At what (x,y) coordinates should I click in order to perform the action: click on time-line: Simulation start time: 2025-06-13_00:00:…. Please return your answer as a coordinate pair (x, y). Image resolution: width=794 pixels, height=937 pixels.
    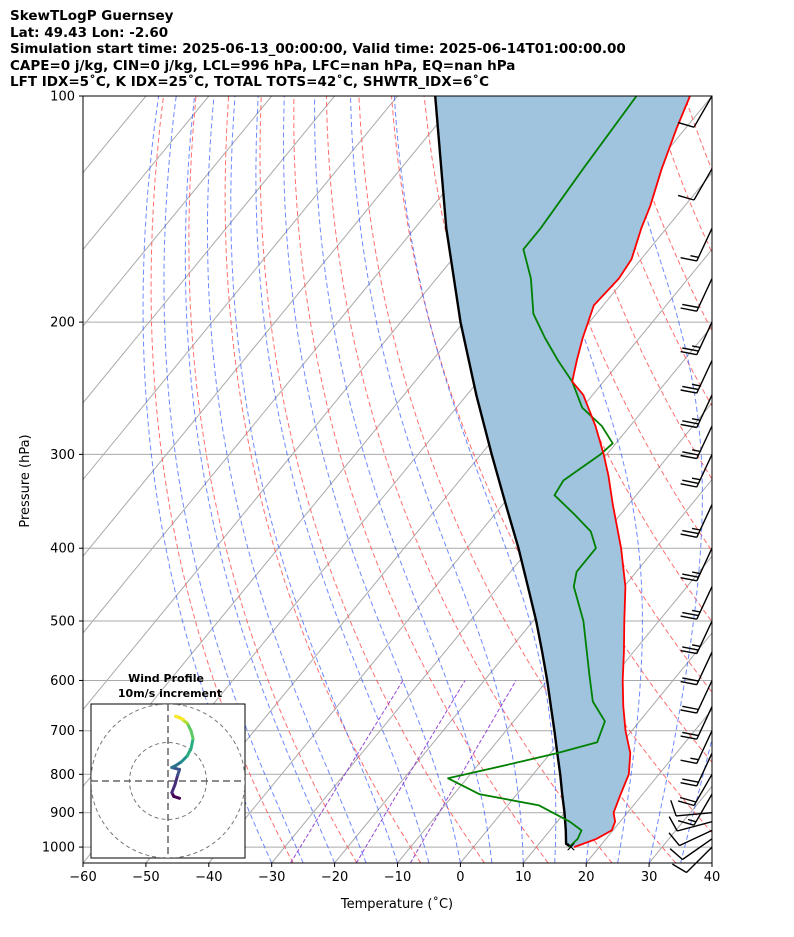
    Looking at the image, I should click on (318, 49).